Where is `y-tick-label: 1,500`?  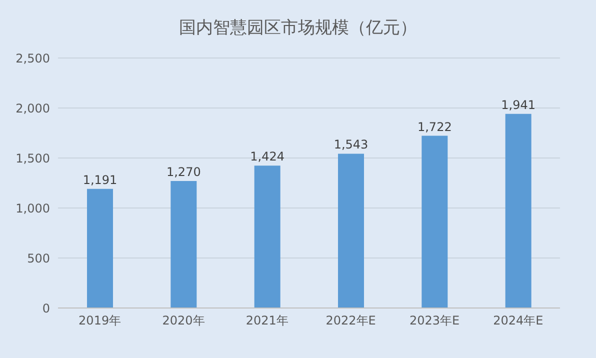
y-tick-label: 1,500 is located at coordinates (33, 158).